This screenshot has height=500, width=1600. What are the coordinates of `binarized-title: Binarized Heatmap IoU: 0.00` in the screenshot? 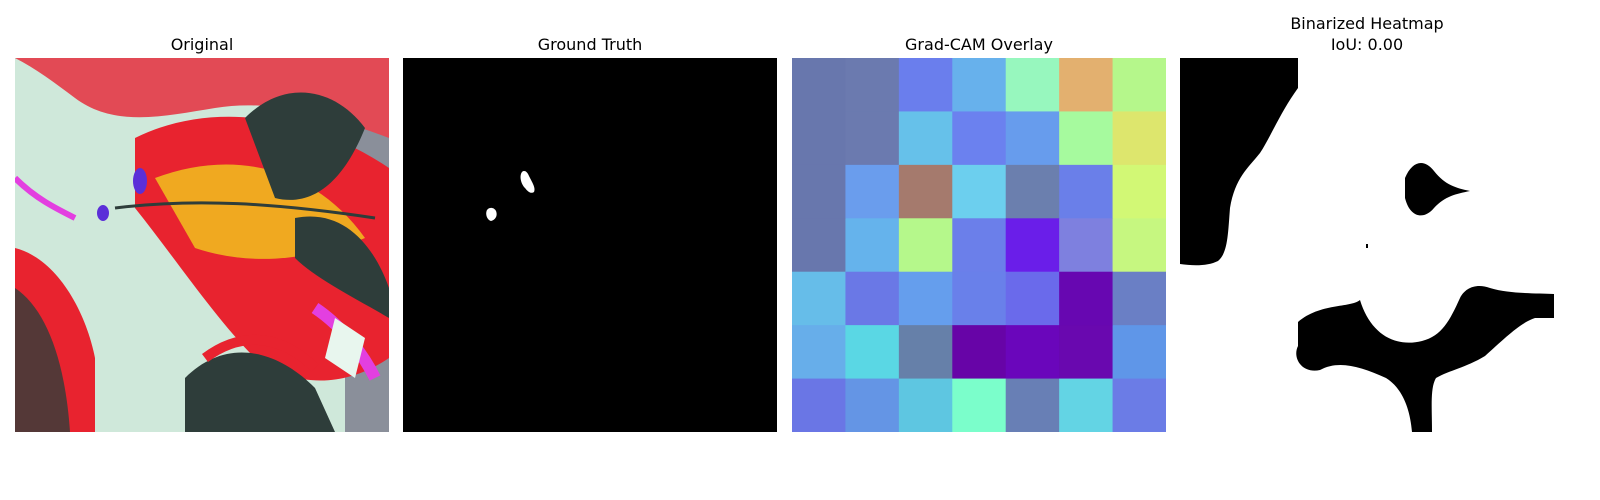 It's located at (1367, 34).